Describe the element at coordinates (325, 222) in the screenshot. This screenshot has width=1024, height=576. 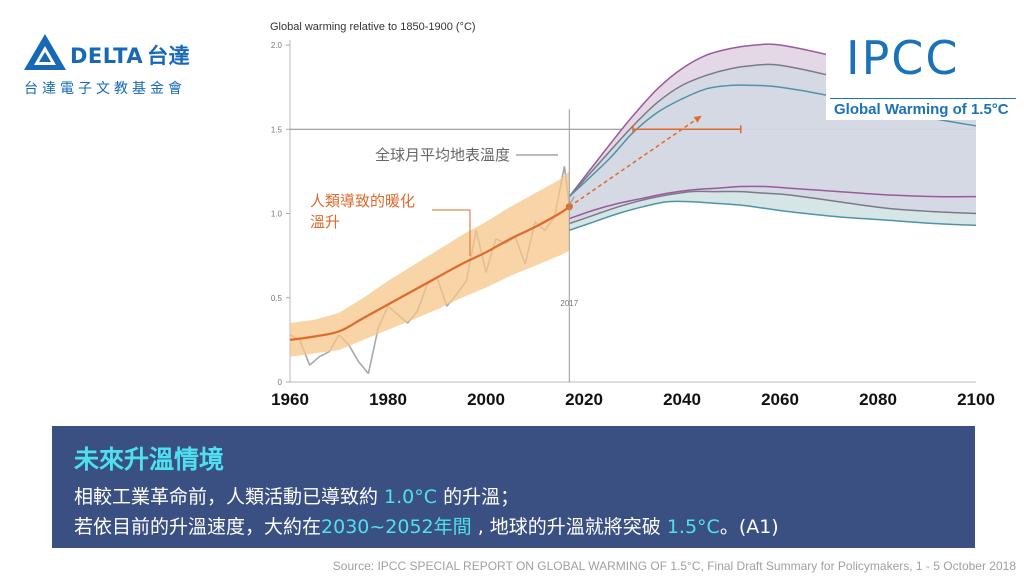
I see `human-label-line2: 溫升` at that location.